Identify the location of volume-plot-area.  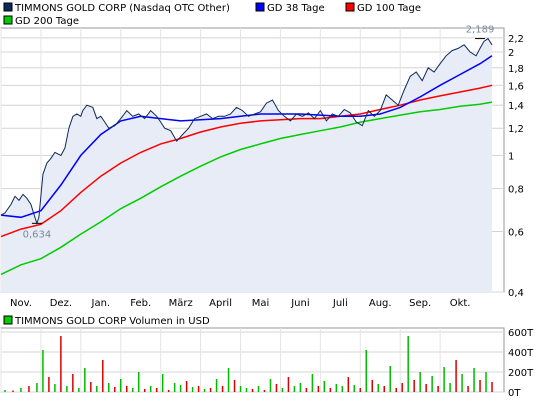
(252, 360).